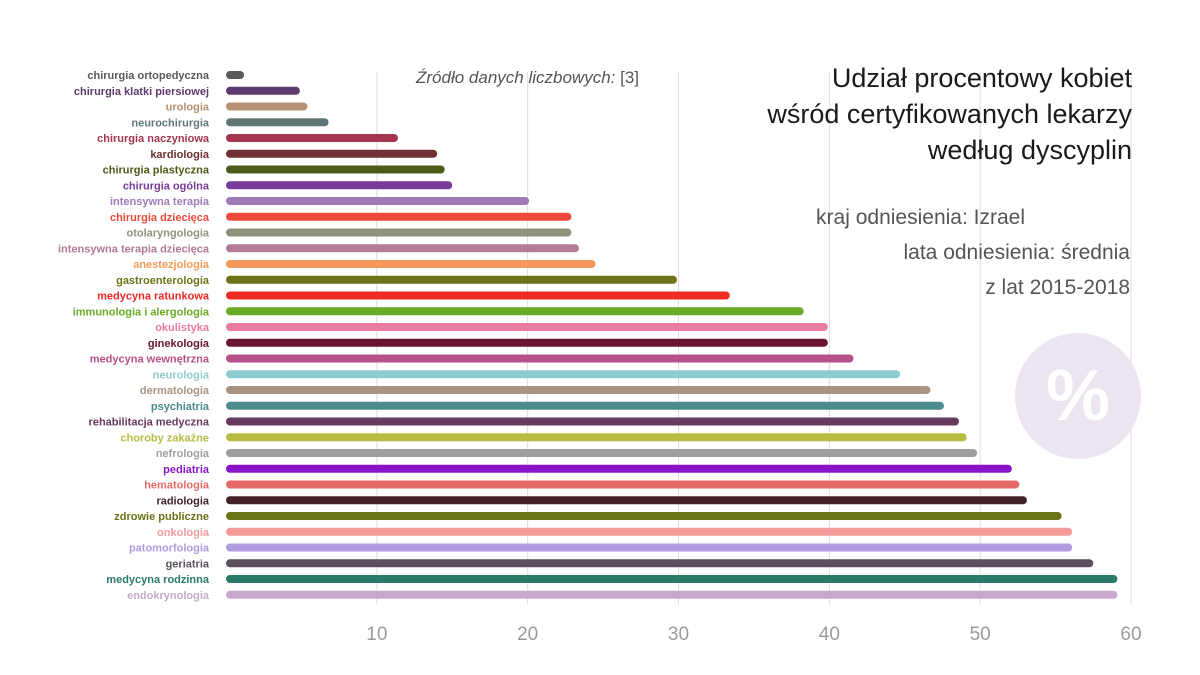  I want to click on percent-badge: %, so click(1078, 396).